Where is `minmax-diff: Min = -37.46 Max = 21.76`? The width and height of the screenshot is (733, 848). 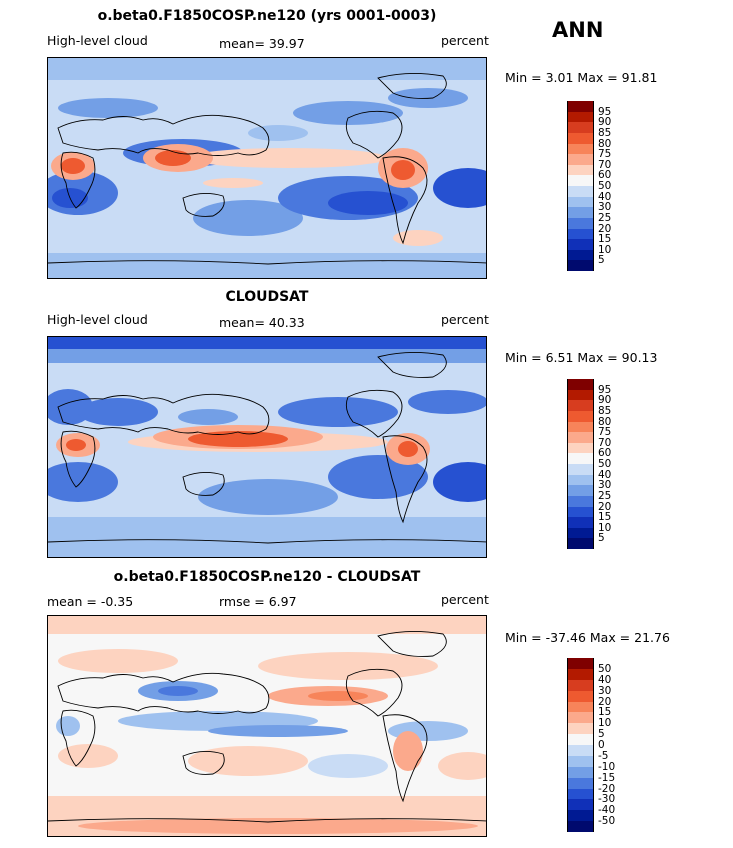 minmax-diff: Min = -37.46 Max = 21.76 is located at coordinates (587, 637).